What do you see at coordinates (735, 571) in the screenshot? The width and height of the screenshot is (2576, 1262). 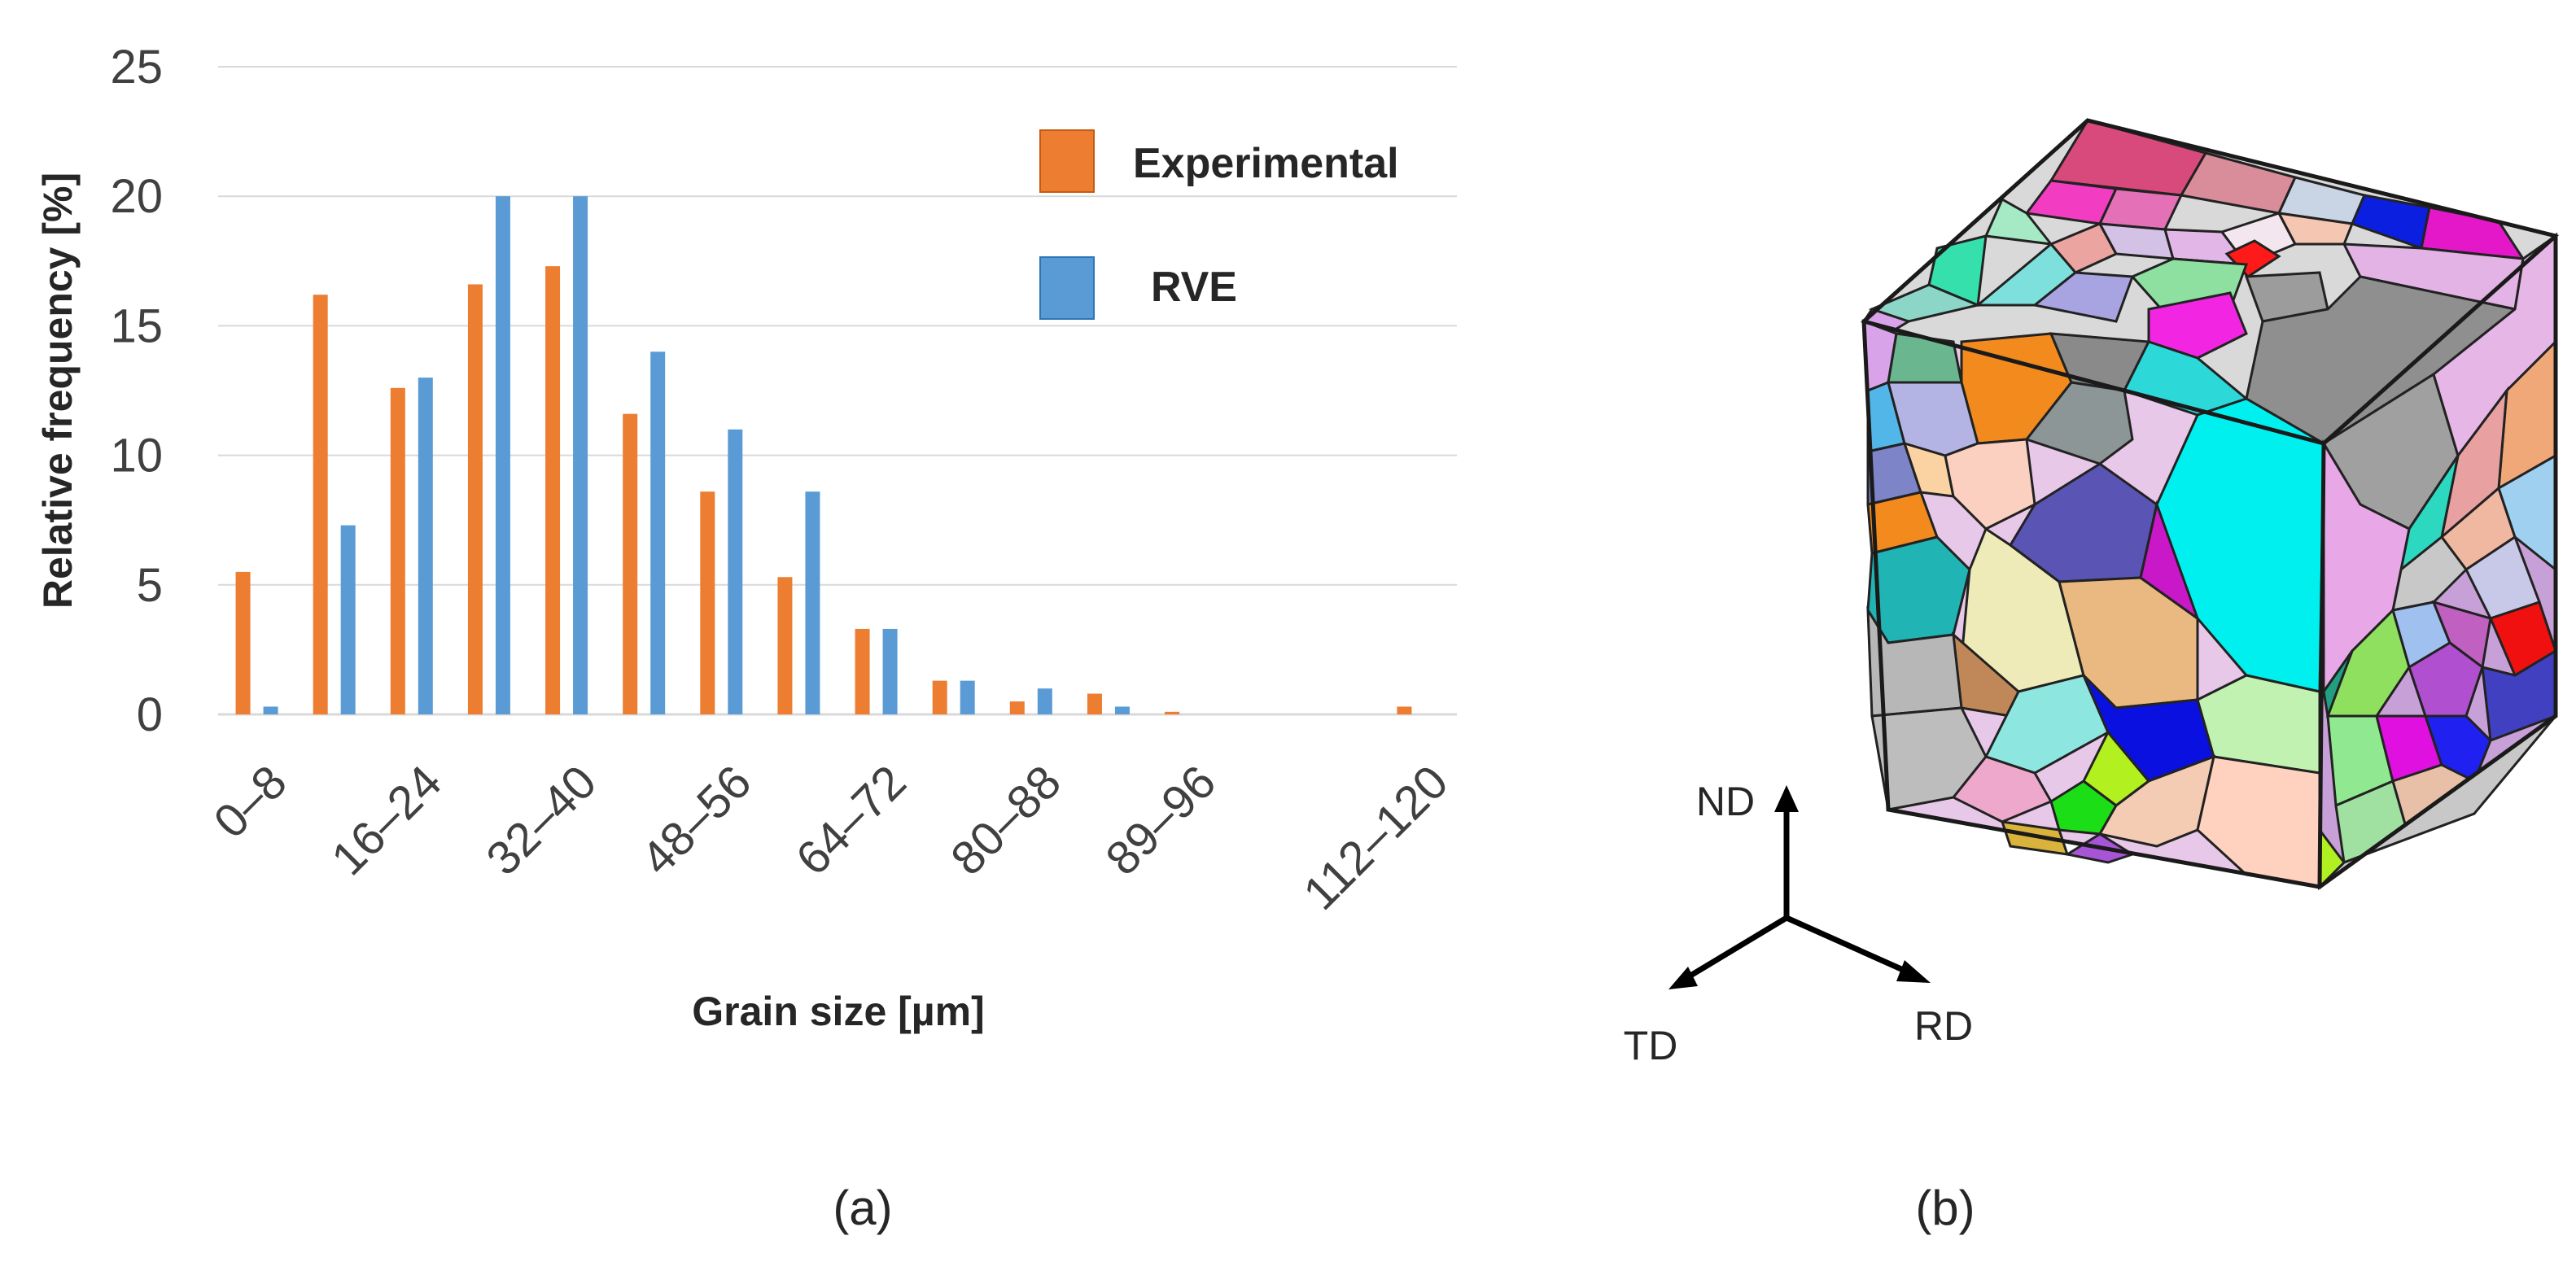 I see `bar-rve-48–56` at bounding box center [735, 571].